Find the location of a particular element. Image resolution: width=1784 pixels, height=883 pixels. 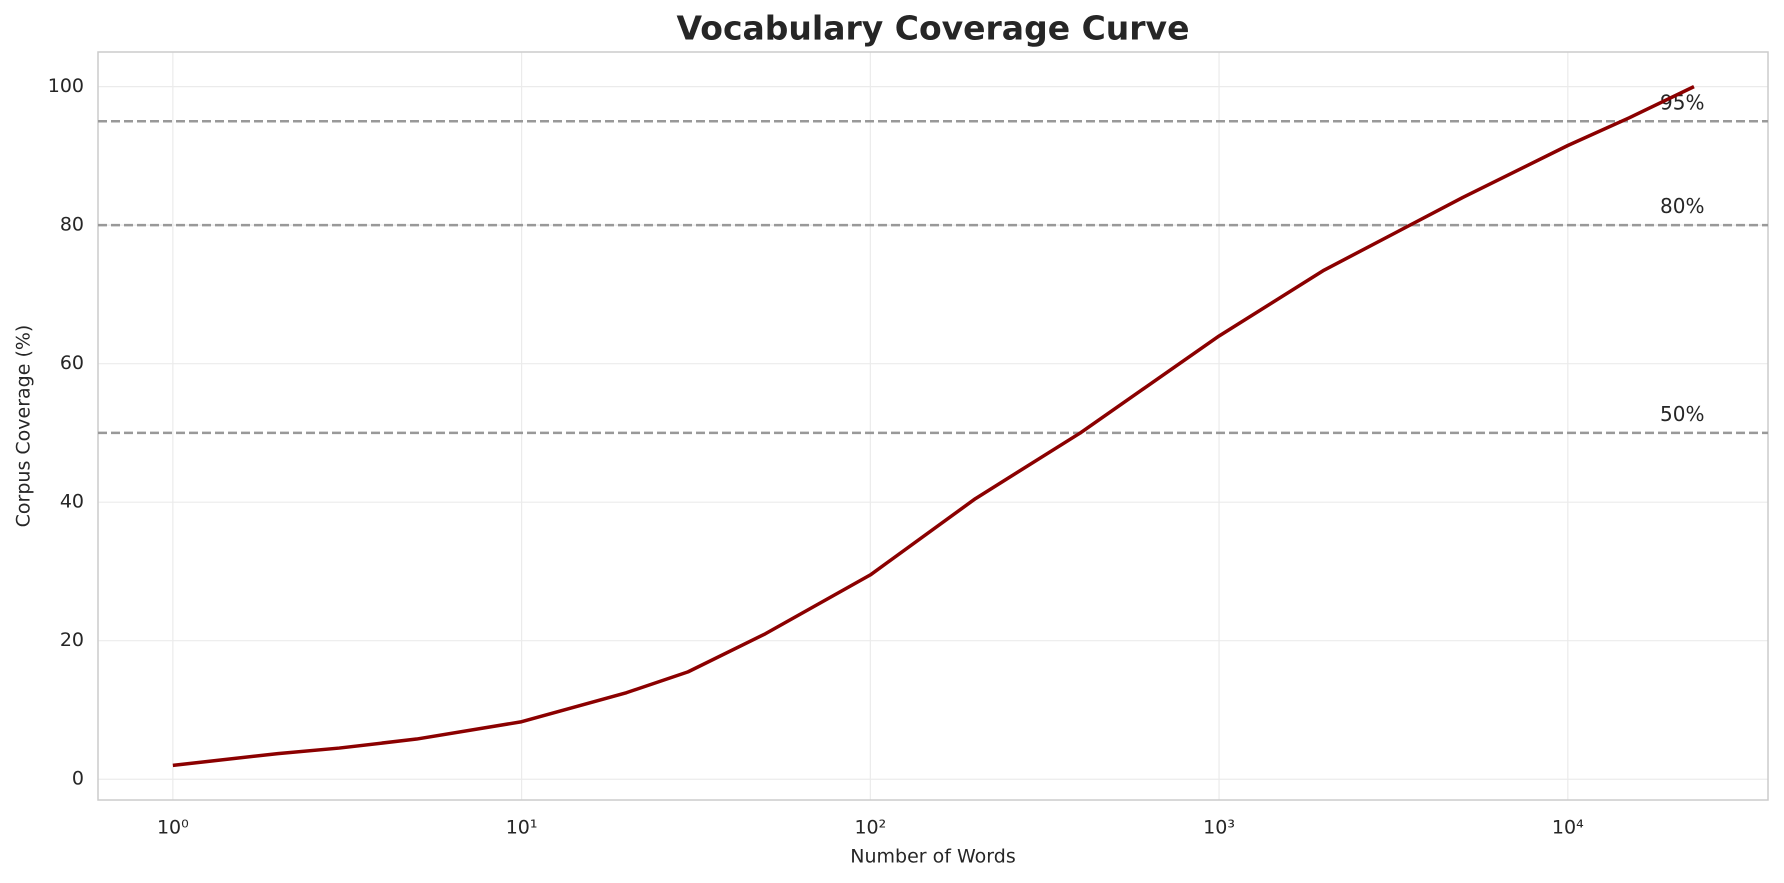

y-axis-label: Corpus Coverage (%) is located at coordinates (24, 426).